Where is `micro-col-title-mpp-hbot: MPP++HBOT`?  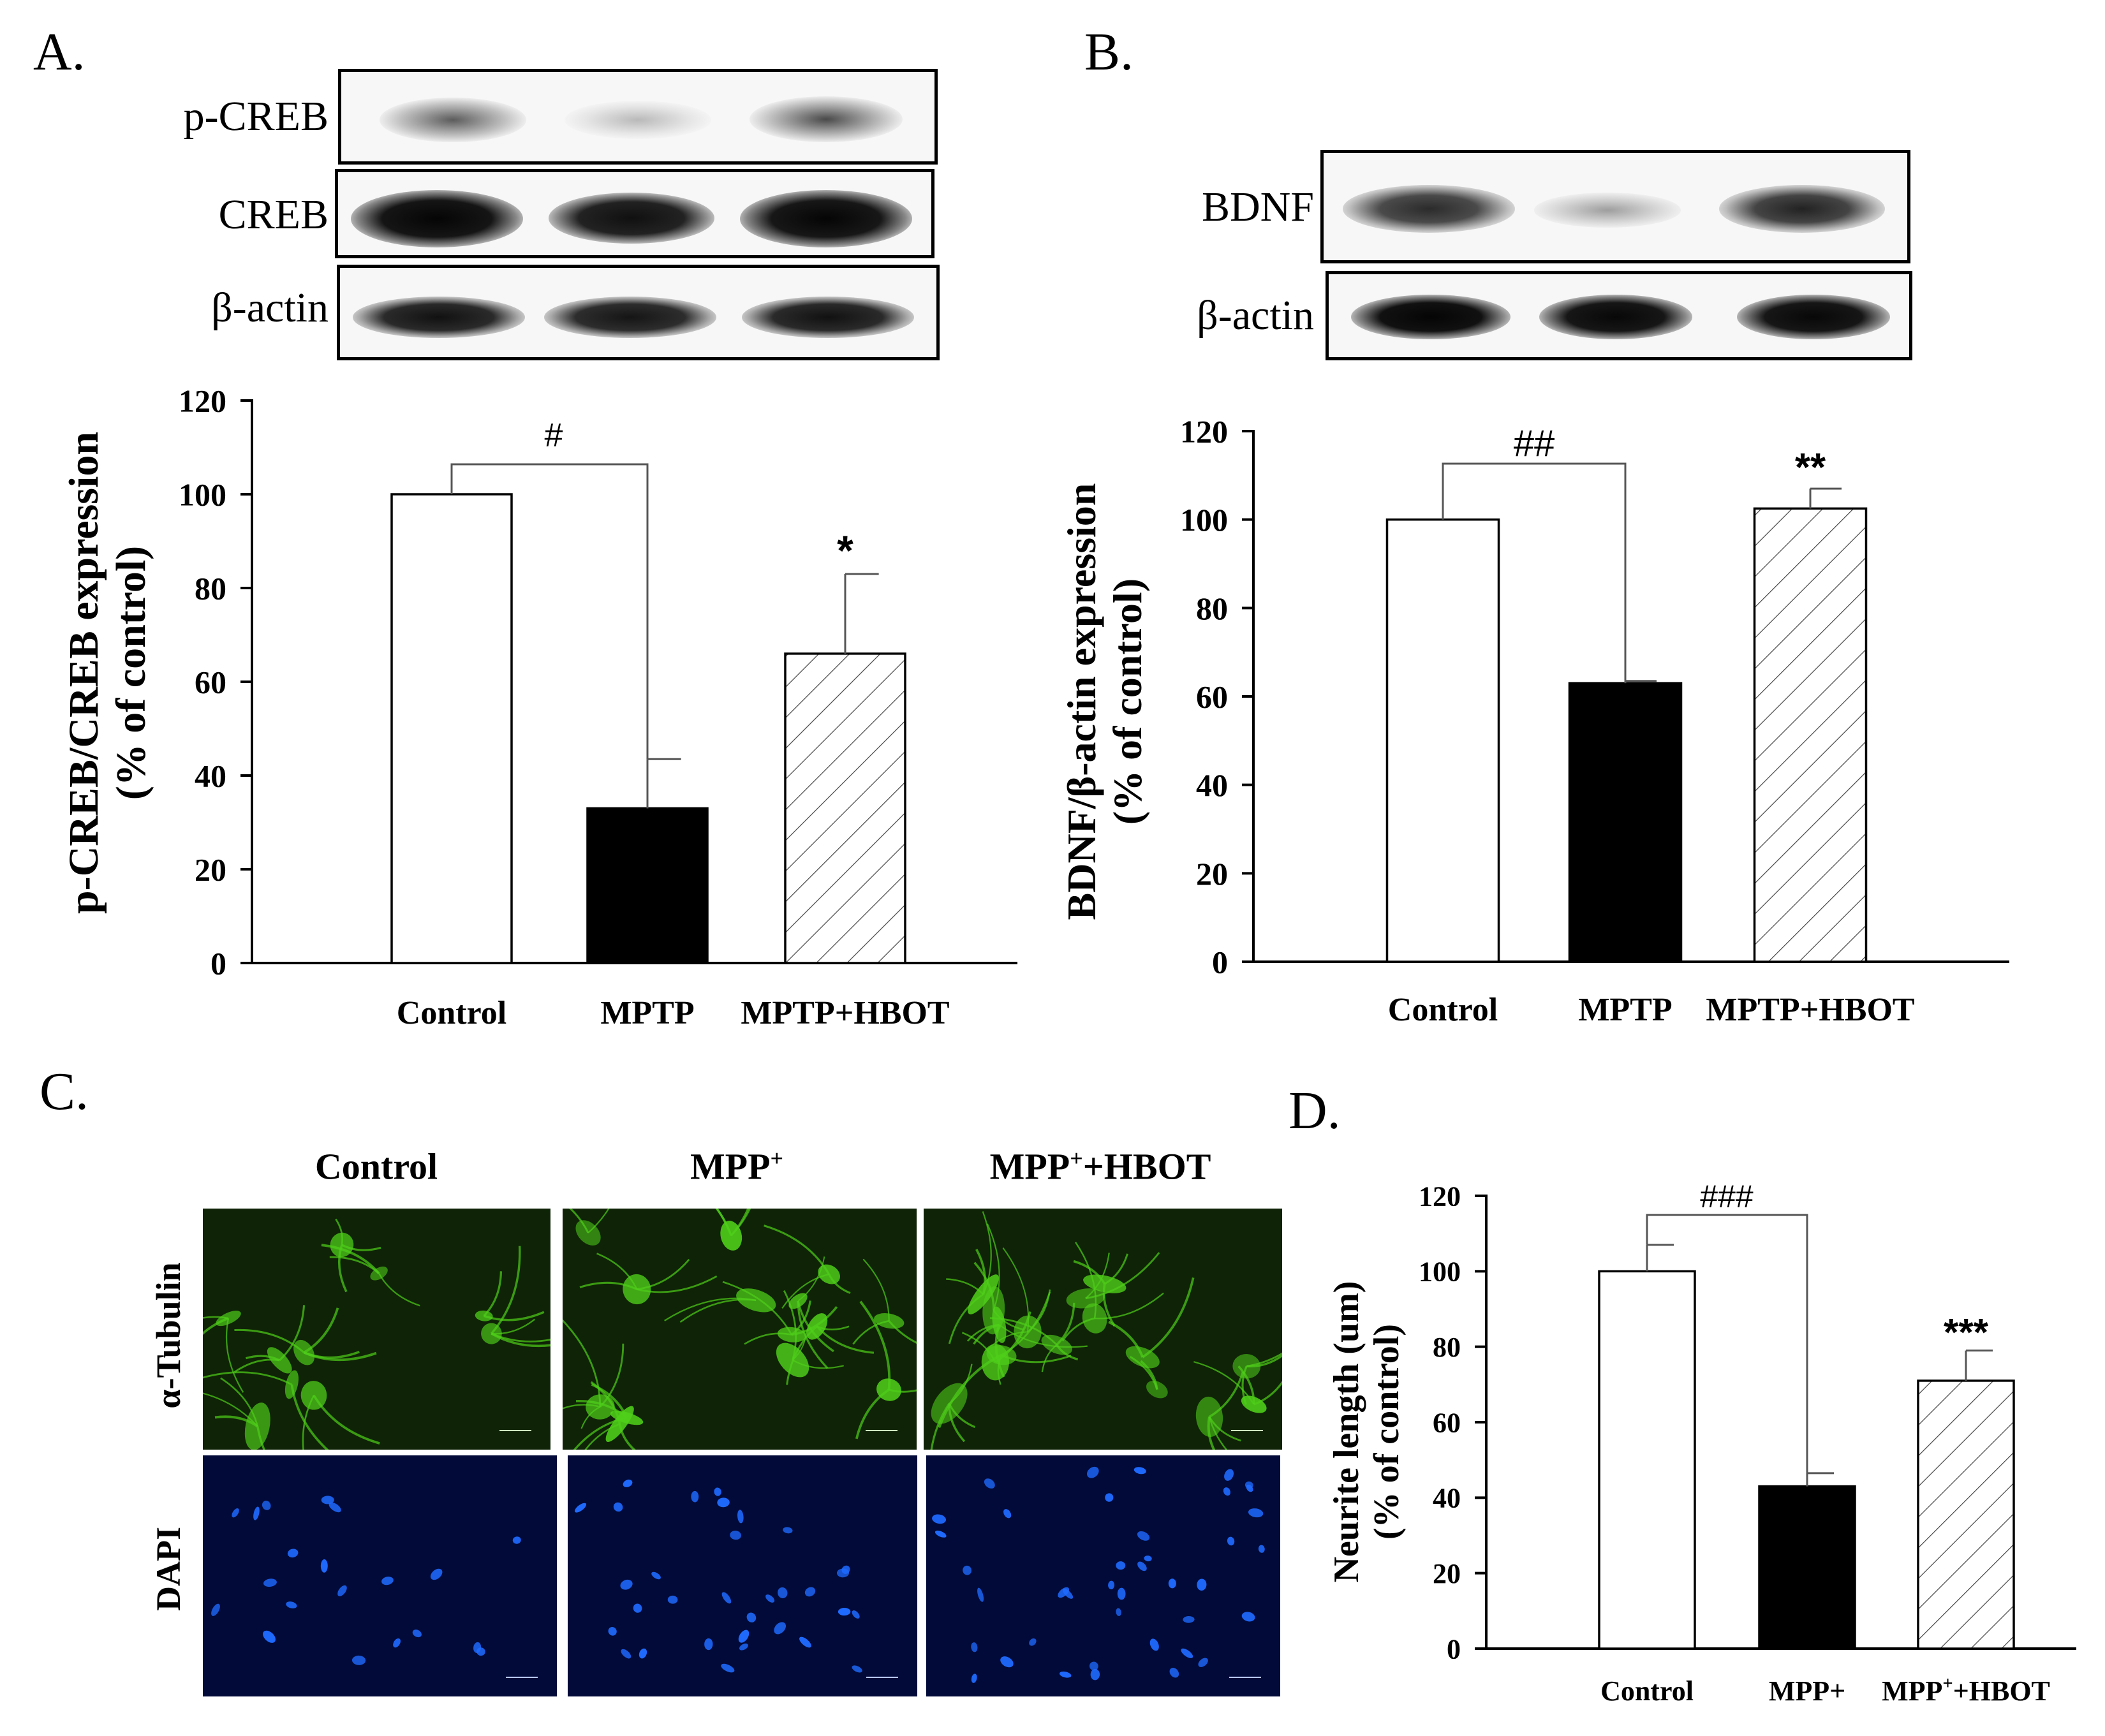
micro-col-title-mpp-hbot: MPP++HBOT is located at coordinates (1100, 1166).